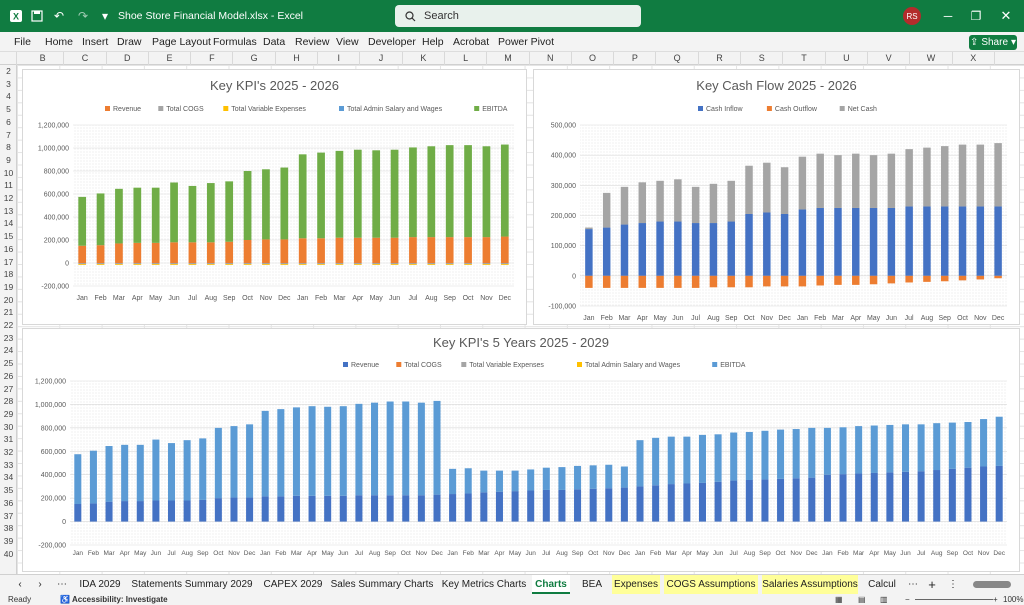 The width and height of the screenshot is (1024, 605). Describe the element at coordinates (948, 16) in the screenshot. I see `minimize-icon: ─` at that location.